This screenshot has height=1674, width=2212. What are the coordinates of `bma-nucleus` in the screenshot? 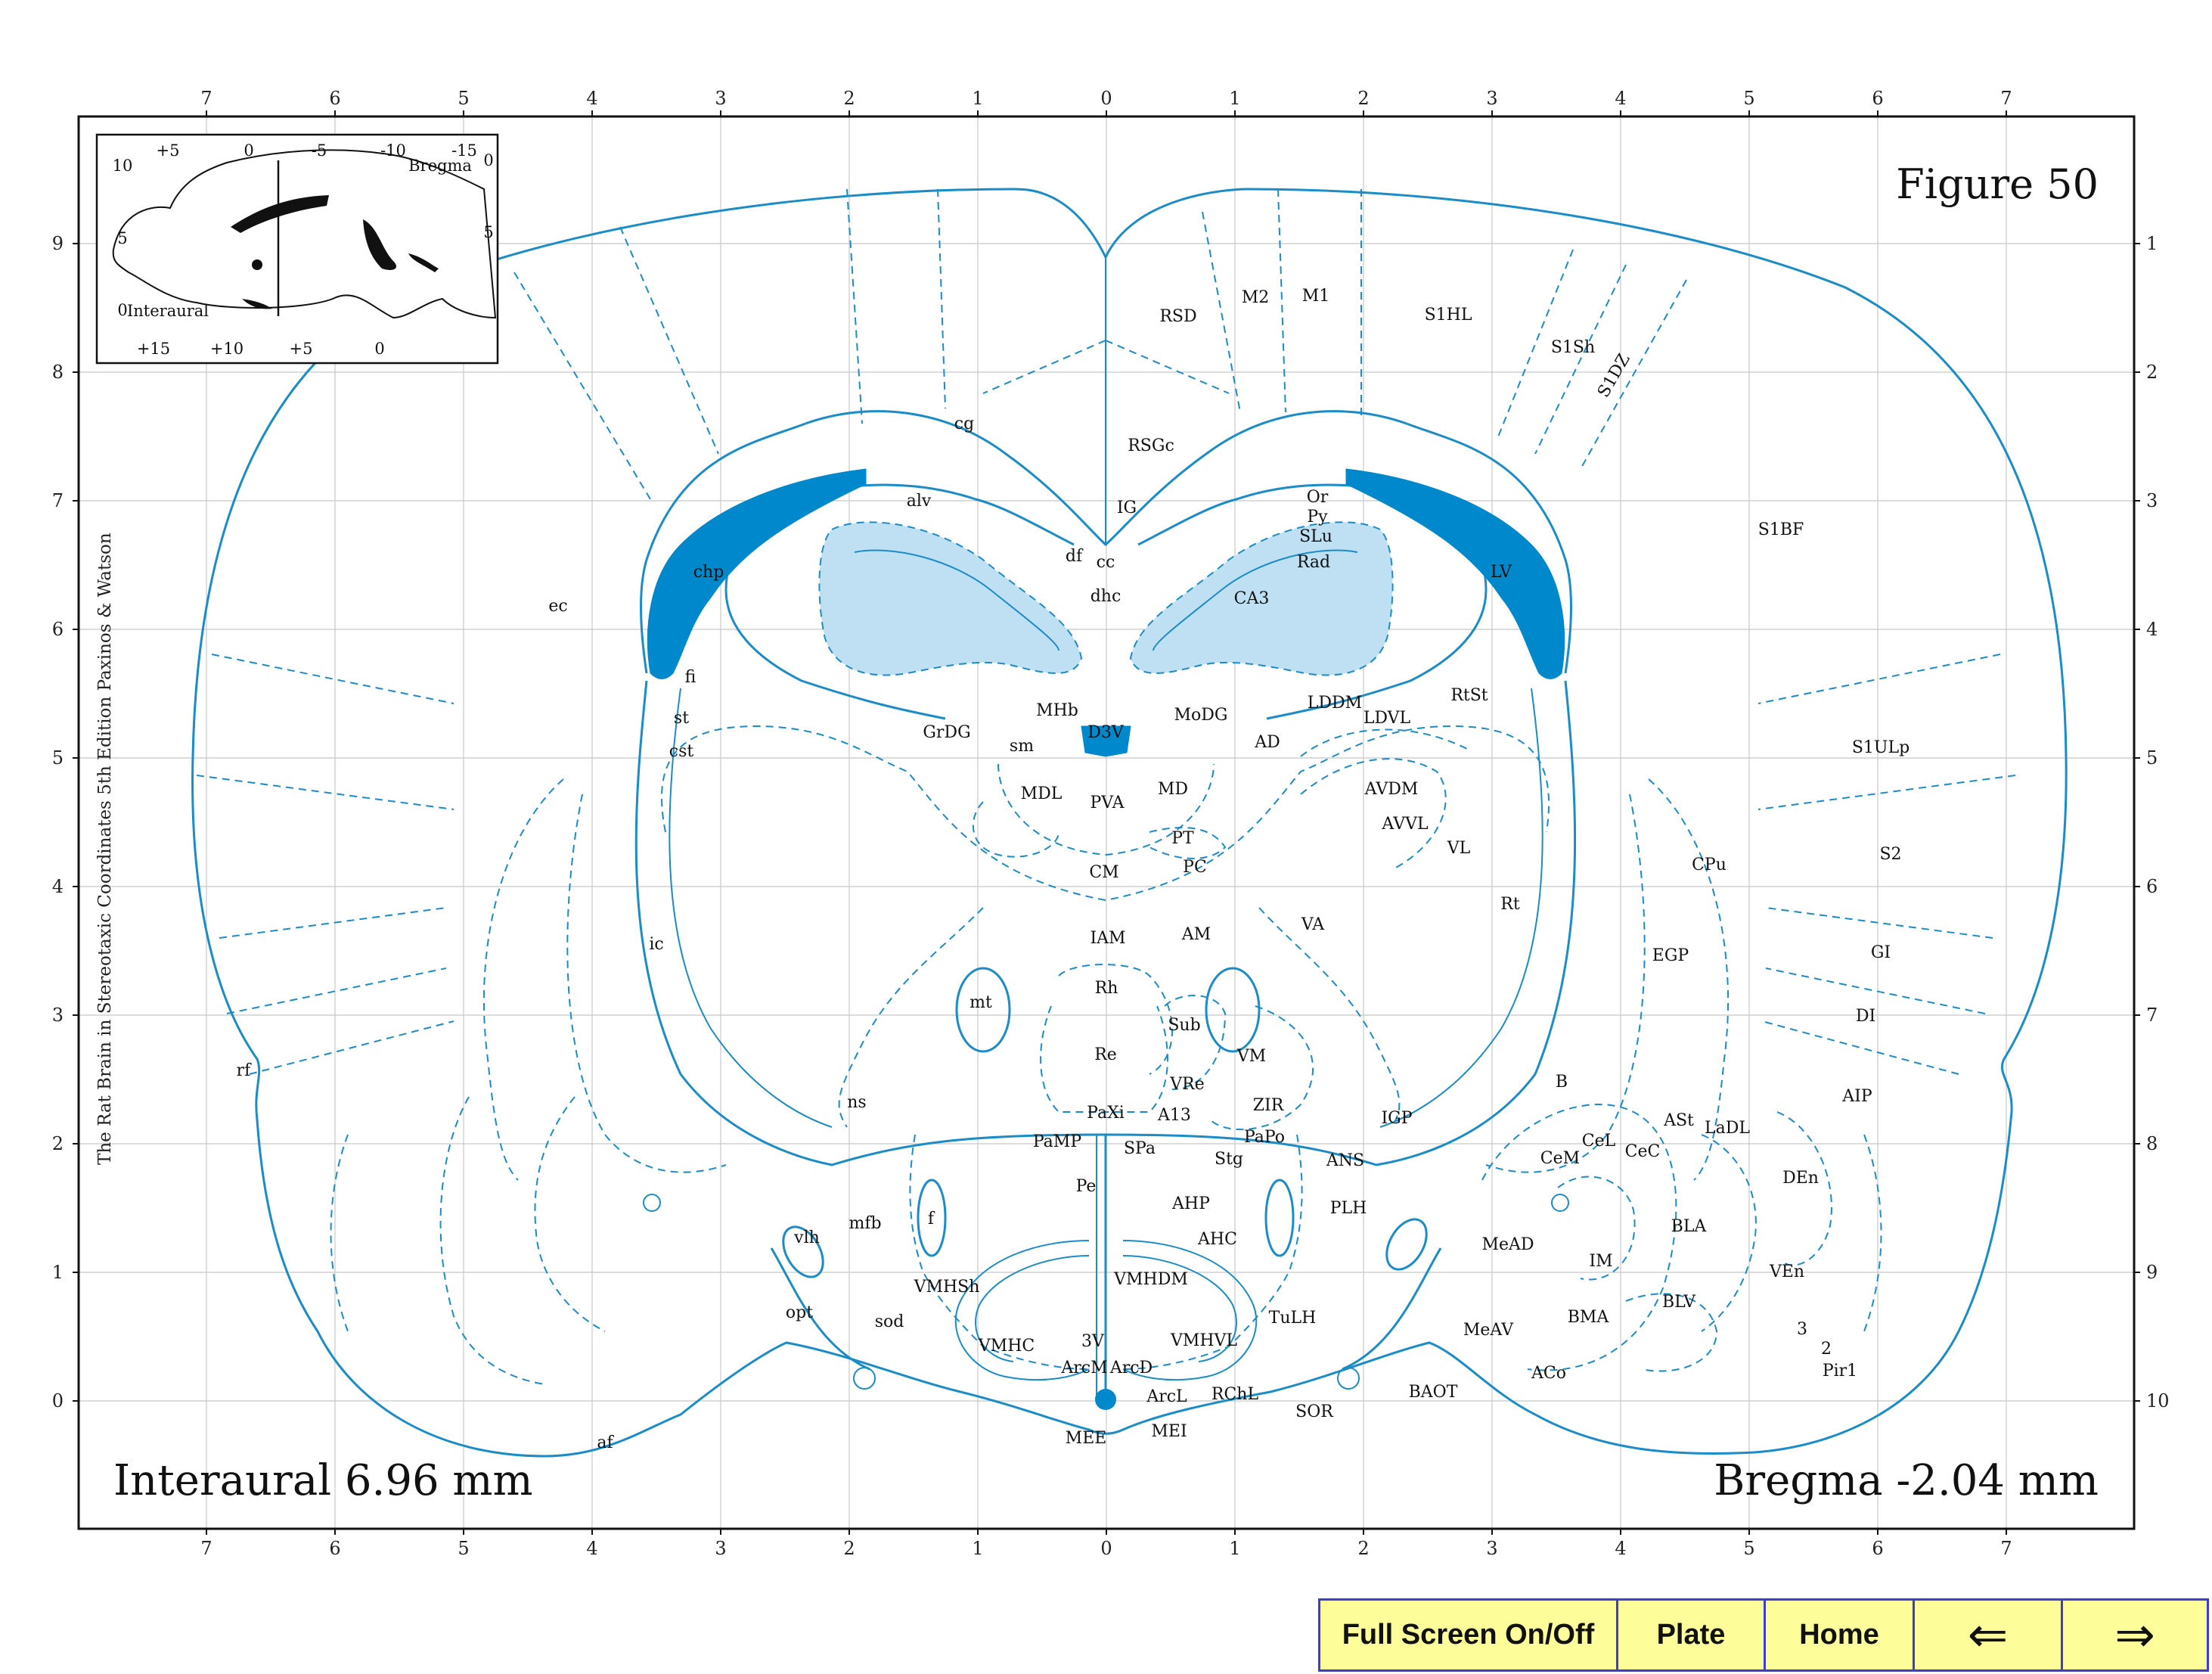 It's located at (1672, 1332).